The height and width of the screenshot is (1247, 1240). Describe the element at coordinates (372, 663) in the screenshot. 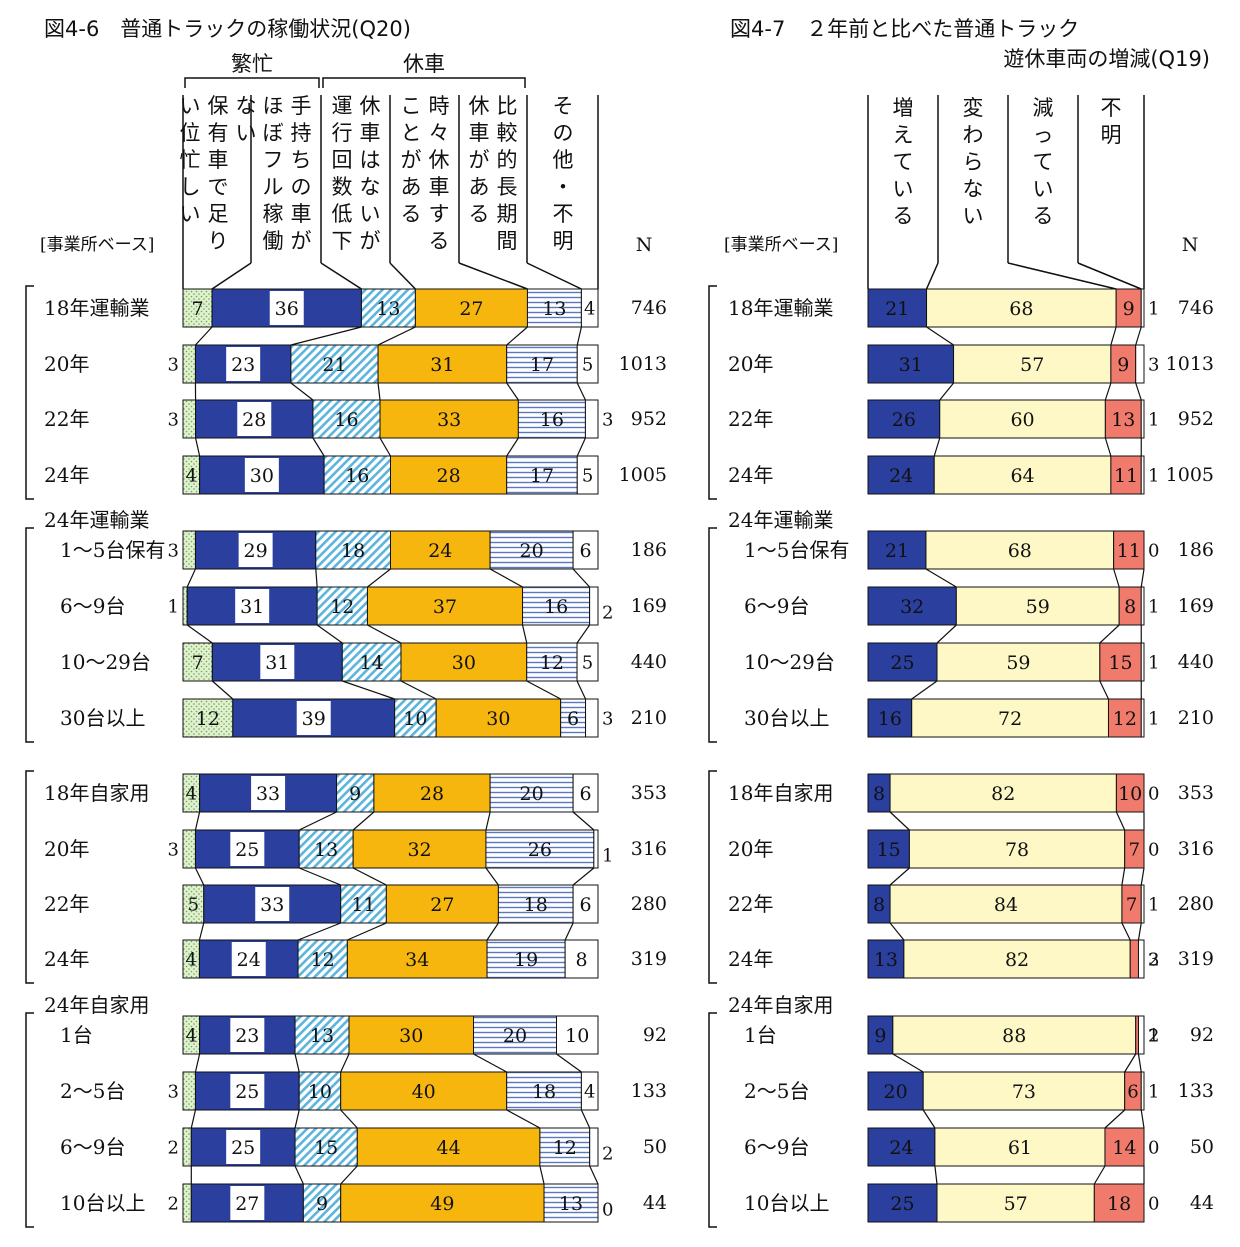

I see `value-label: 14` at that location.